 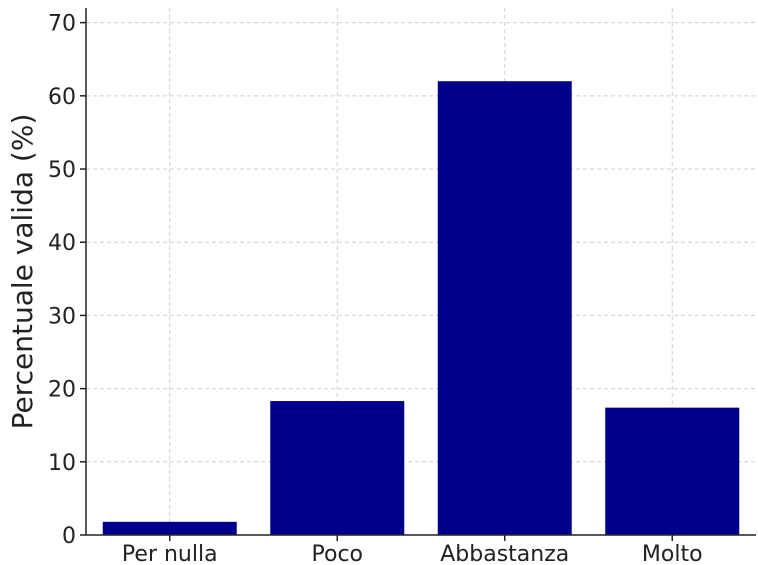 I want to click on bar-per-nulla, so click(x=169, y=528).